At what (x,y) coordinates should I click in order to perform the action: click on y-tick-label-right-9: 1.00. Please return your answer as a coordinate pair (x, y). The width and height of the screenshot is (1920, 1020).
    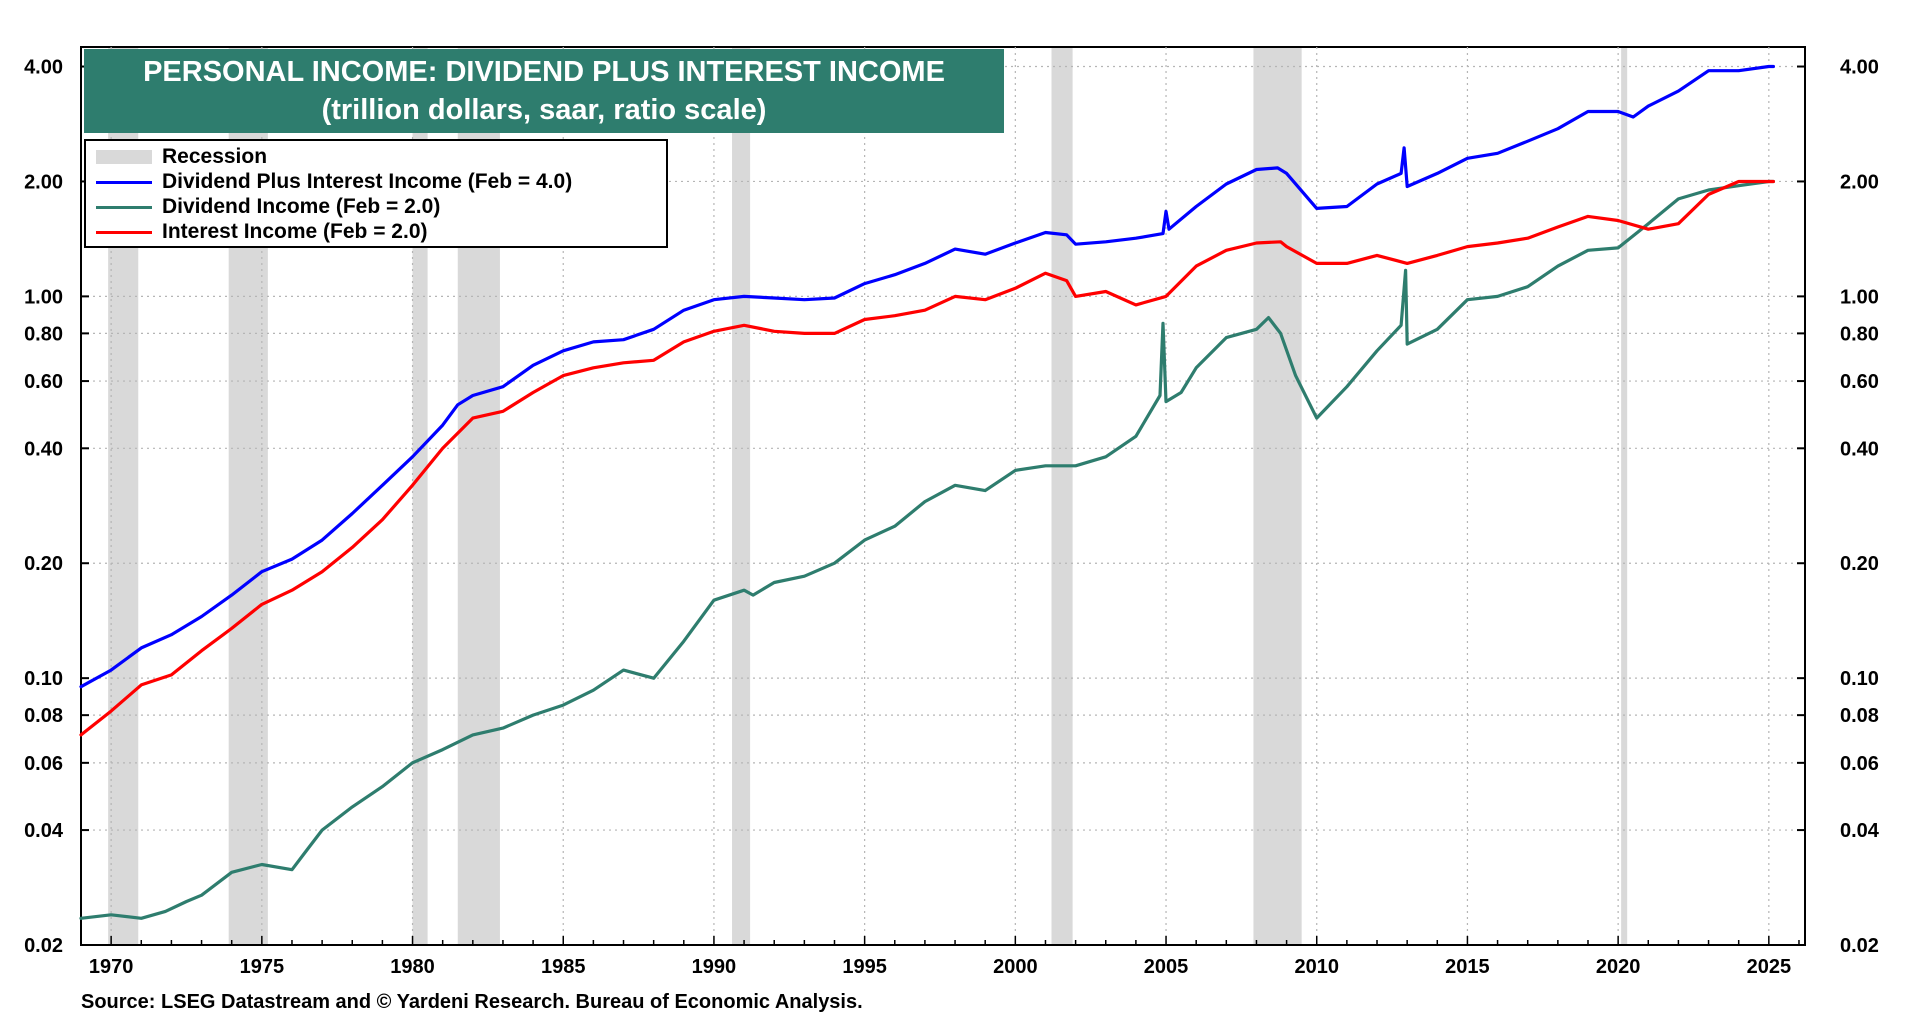
    Looking at the image, I should click on (1859, 297).